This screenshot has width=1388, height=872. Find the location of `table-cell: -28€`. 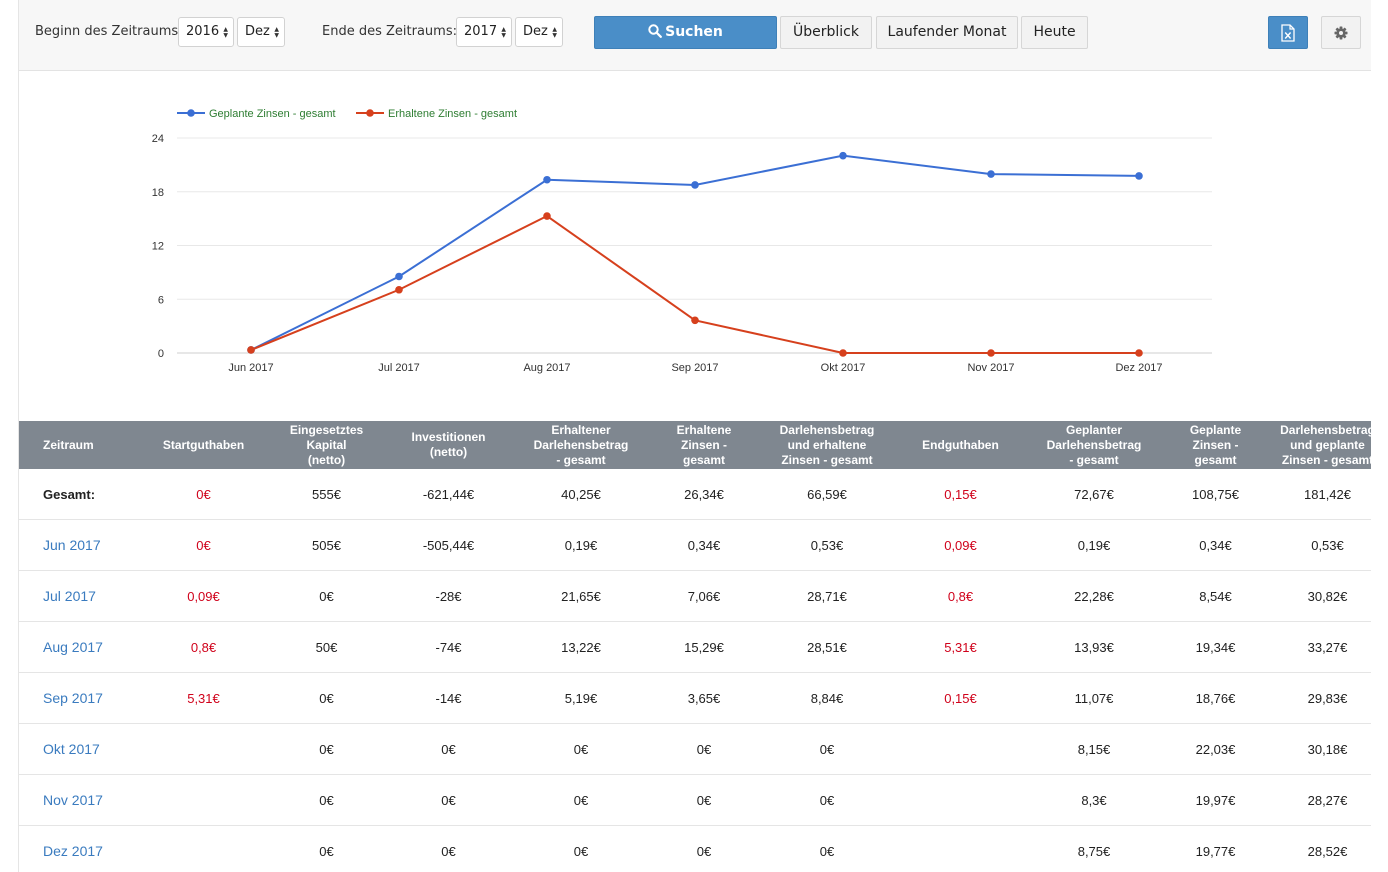

table-cell: -28€ is located at coordinates (448, 596).